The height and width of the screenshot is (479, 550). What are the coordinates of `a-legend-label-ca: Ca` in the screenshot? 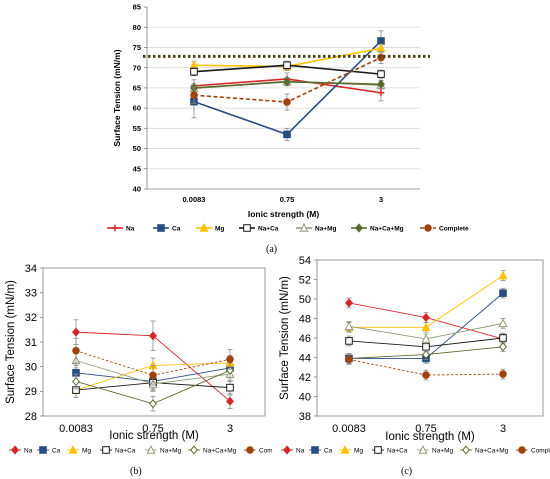 It's located at (176, 228).